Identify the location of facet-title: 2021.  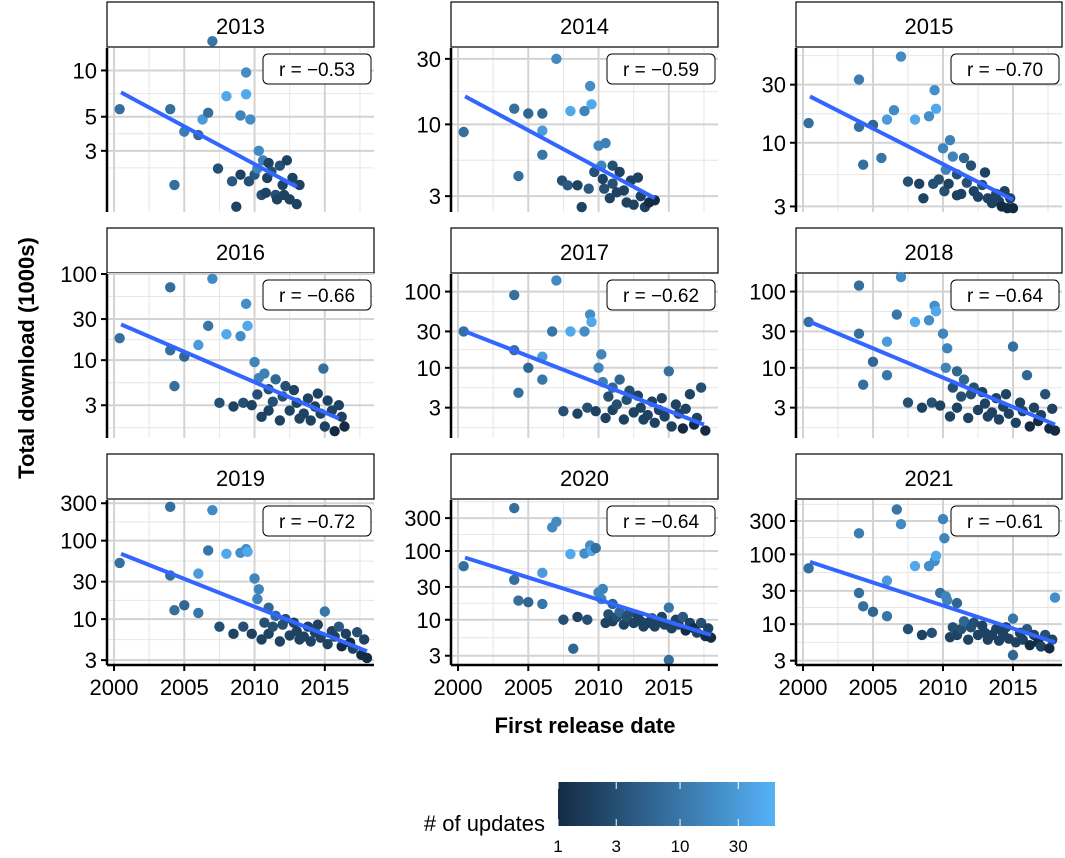
(929, 478).